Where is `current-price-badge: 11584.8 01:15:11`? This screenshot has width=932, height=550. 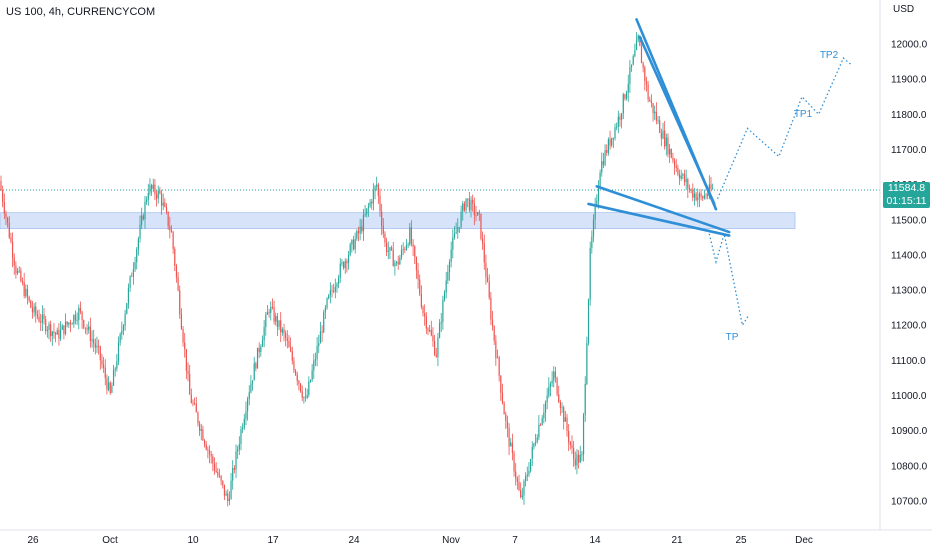 current-price-badge: 11584.8 01:15:11 is located at coordinates (906, 195).